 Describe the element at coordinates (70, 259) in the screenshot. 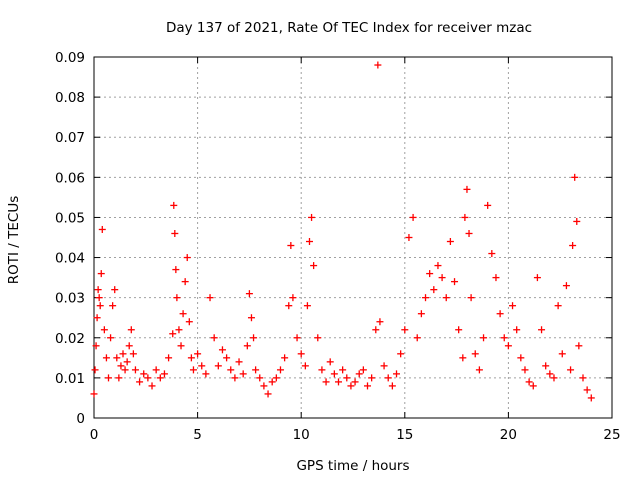

I see `y-tick-label: 0.04` at that location.